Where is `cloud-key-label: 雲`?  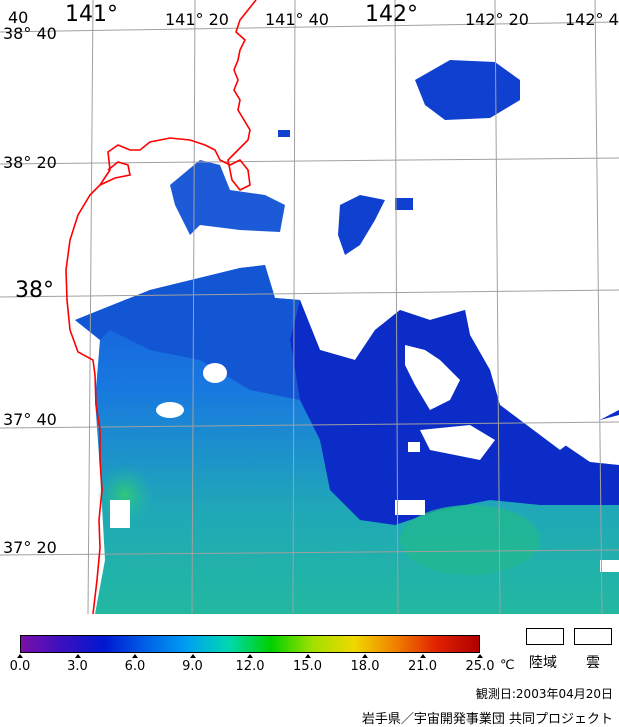 cloud-key-label: 雲 is located at coordinates (593, 663).